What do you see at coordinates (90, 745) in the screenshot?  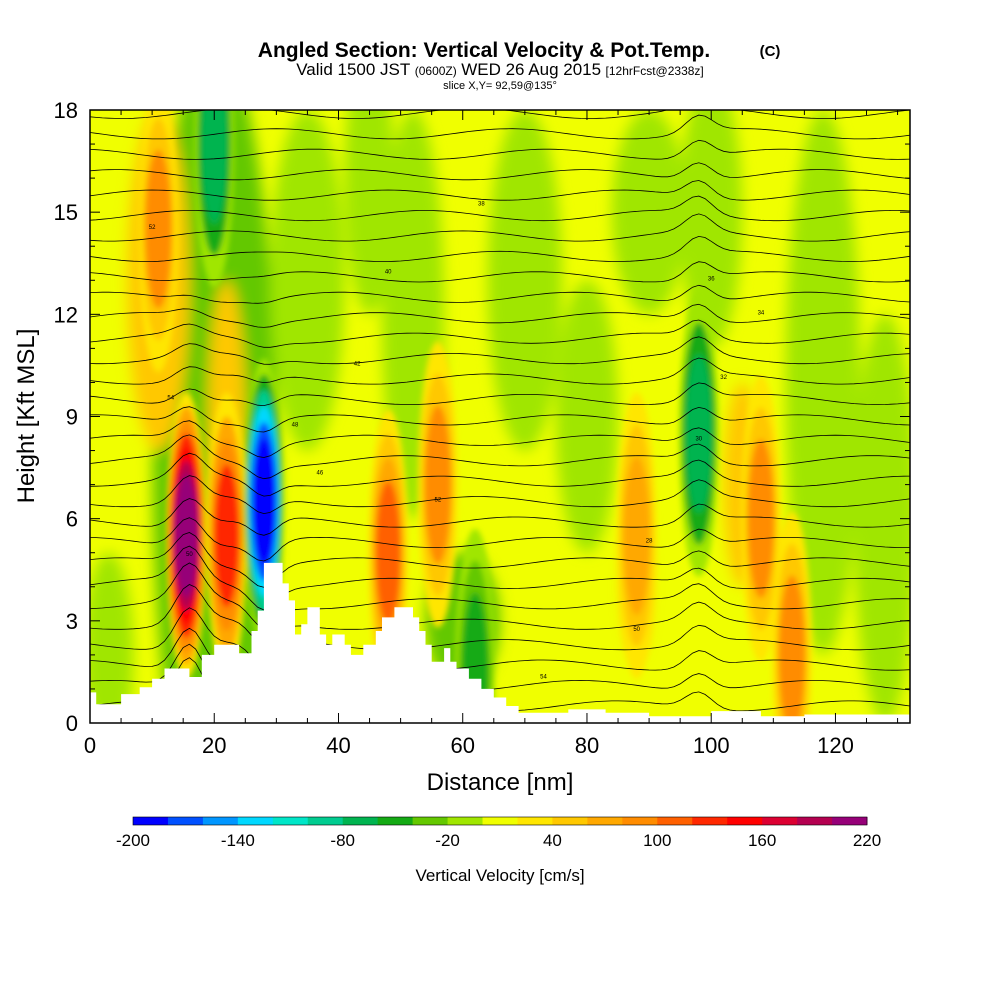 I see `x-tick-label: 0` at bounding box center [90, 745].